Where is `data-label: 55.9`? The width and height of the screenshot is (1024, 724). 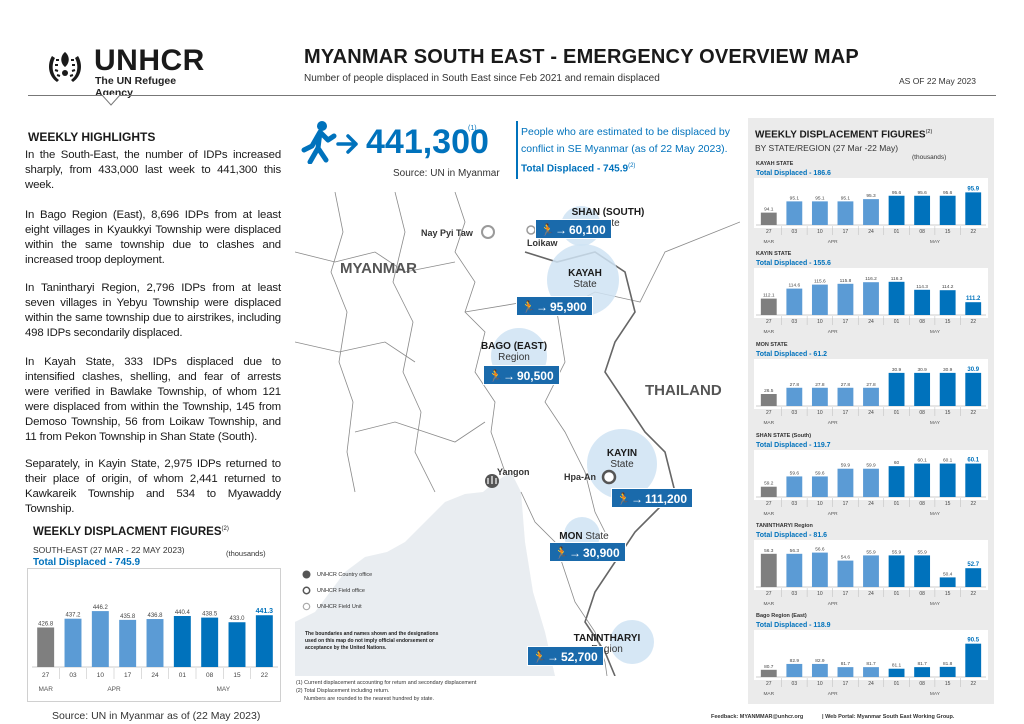 data-label: 55.9 is located at coordinates (871, 552).